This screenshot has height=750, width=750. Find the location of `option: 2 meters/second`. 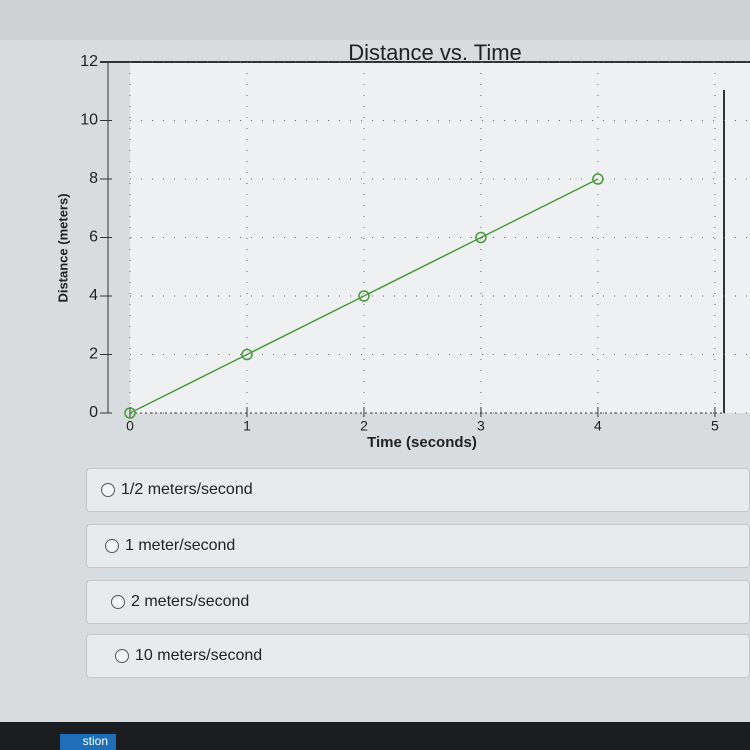

option: 2 meters/second is located at coordinates (418, 602).